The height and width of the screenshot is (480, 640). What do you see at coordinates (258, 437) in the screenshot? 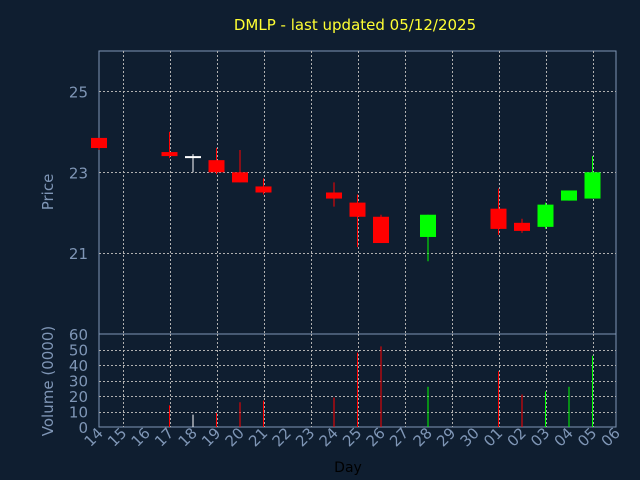
I see `x-tick-label: 21` at bounding box center [258, 437].